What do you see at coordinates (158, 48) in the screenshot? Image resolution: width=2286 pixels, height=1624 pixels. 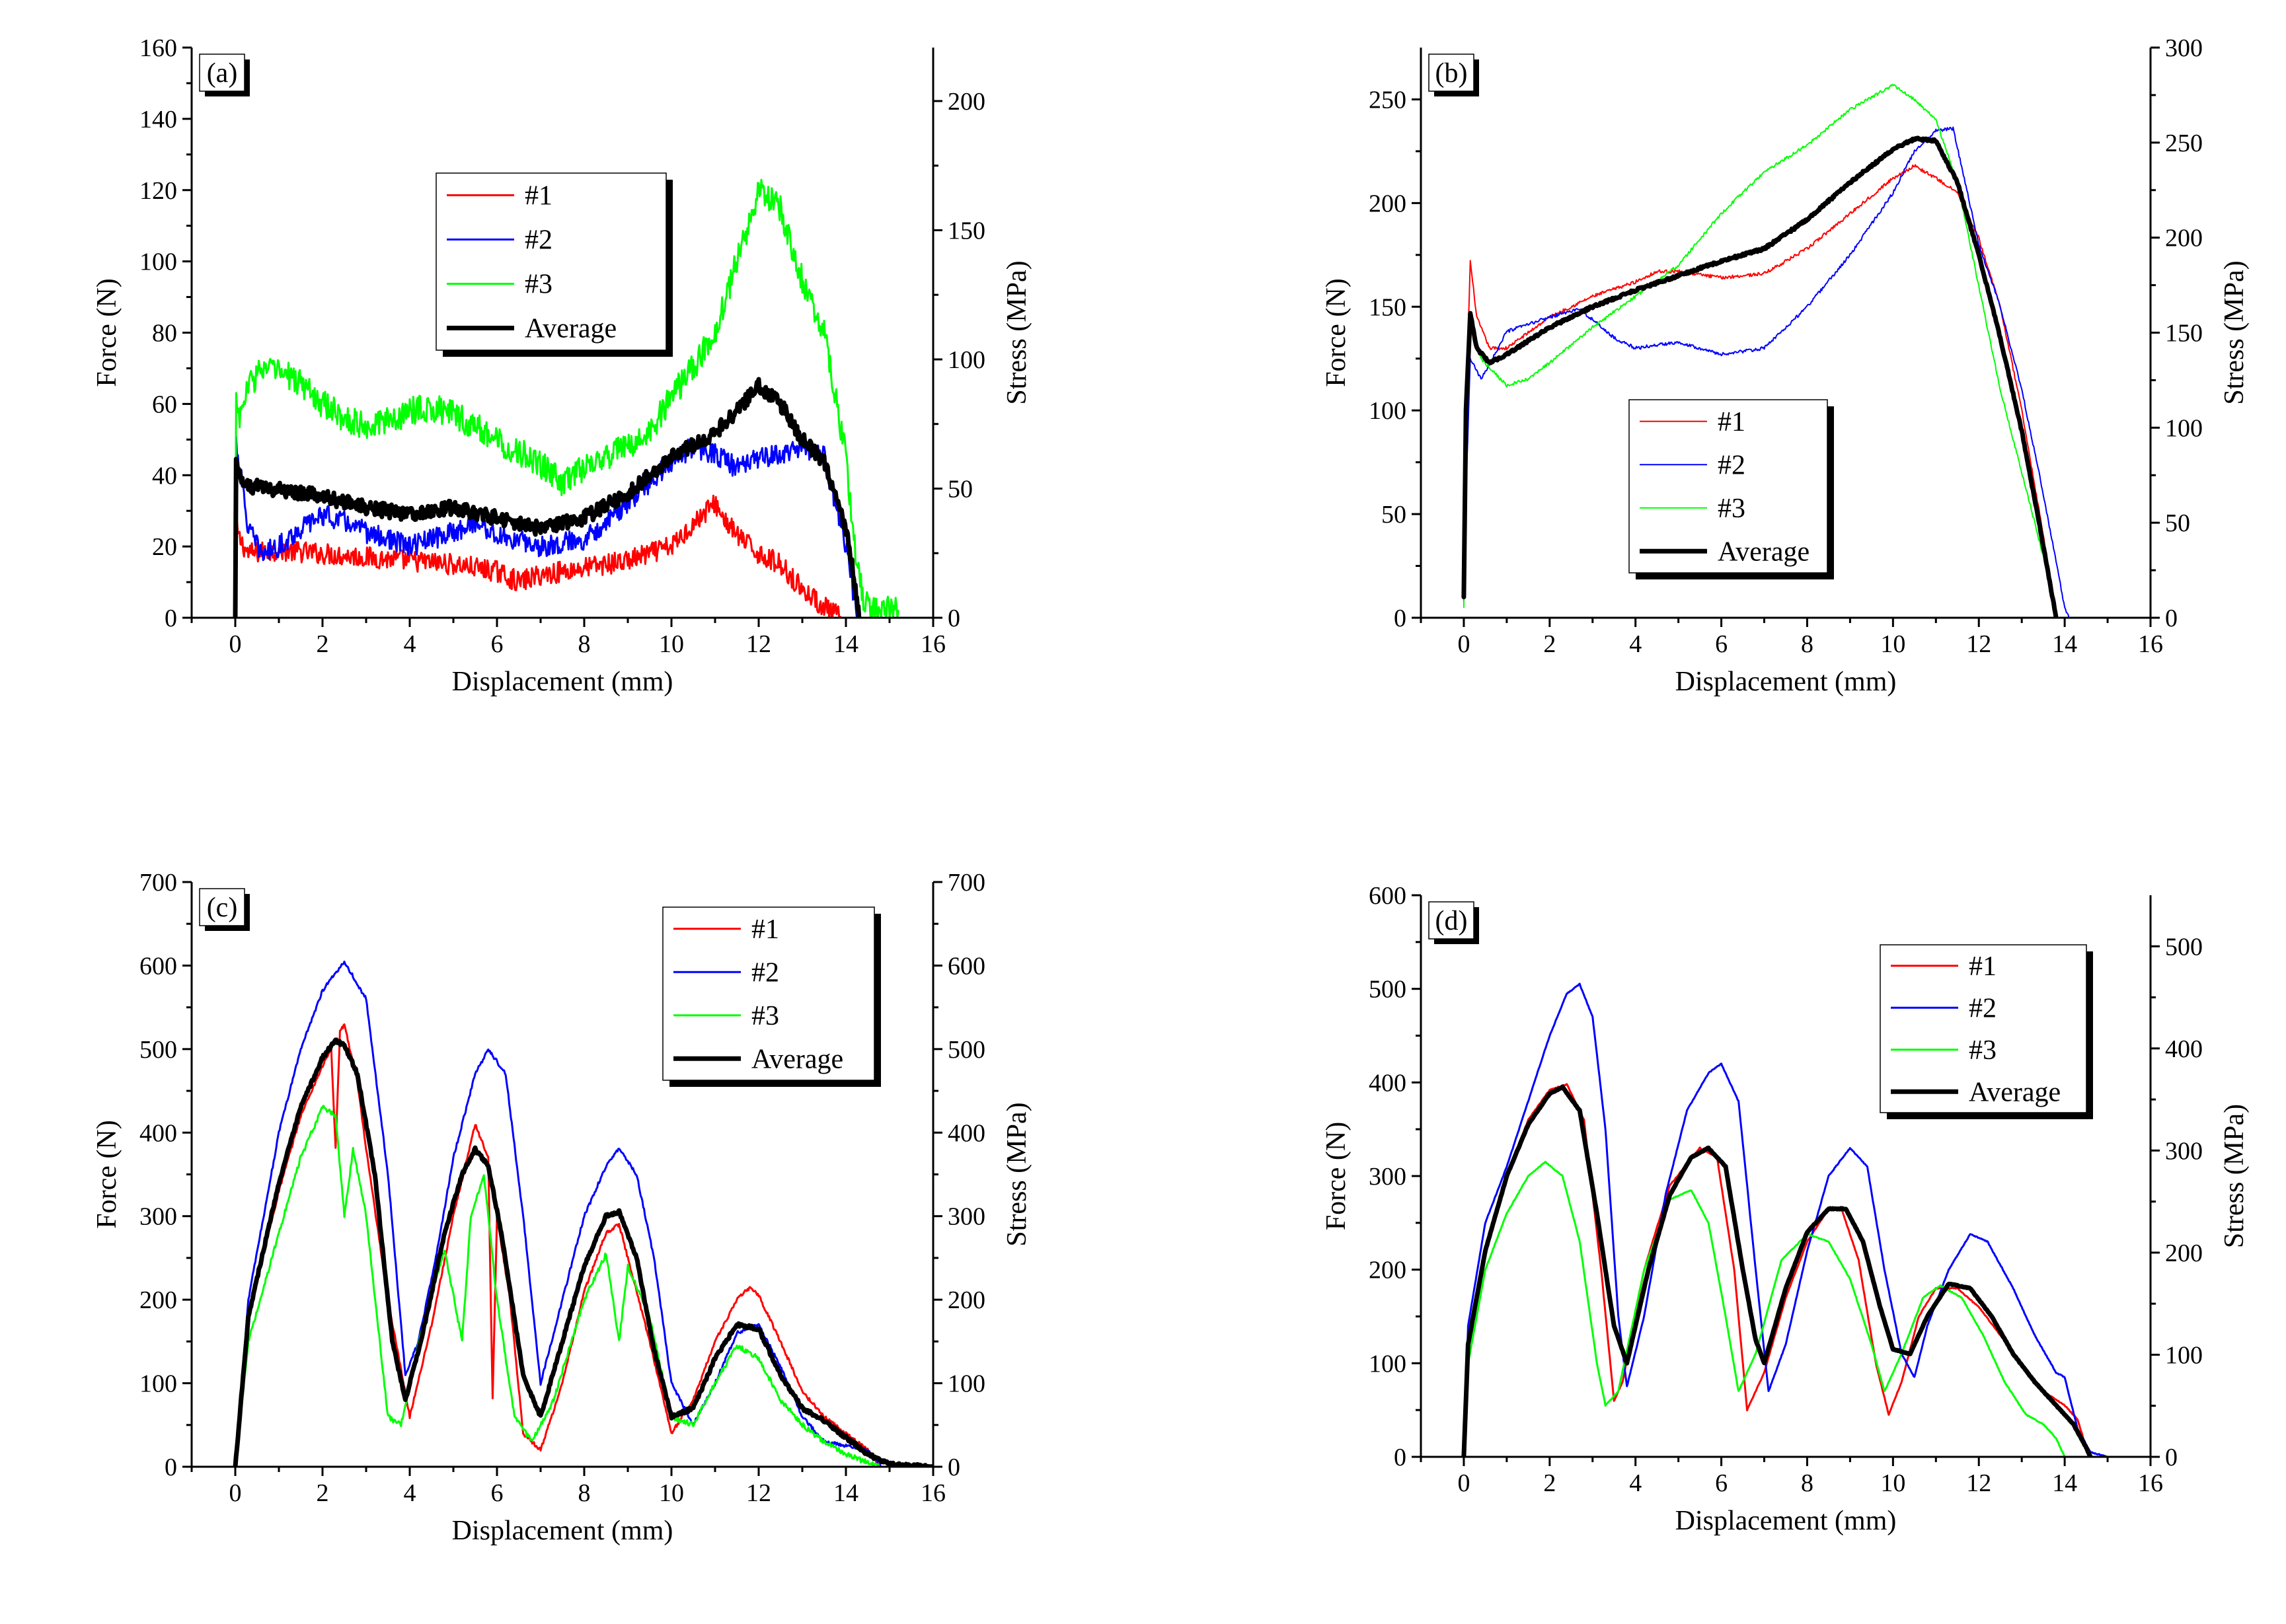 I see `y-tick-label: 160` at bounding box center [158, 48].